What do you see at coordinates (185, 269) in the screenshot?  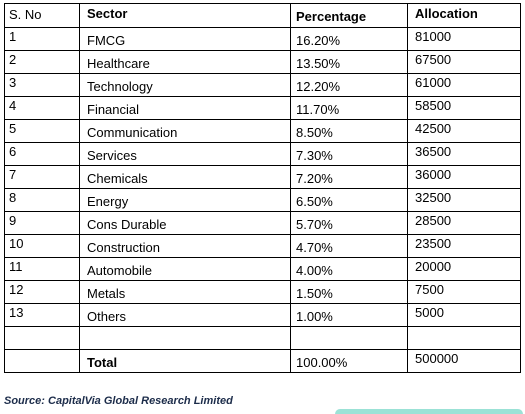 I see `cell-sector: Automobile` at bounding box center [185, 269].